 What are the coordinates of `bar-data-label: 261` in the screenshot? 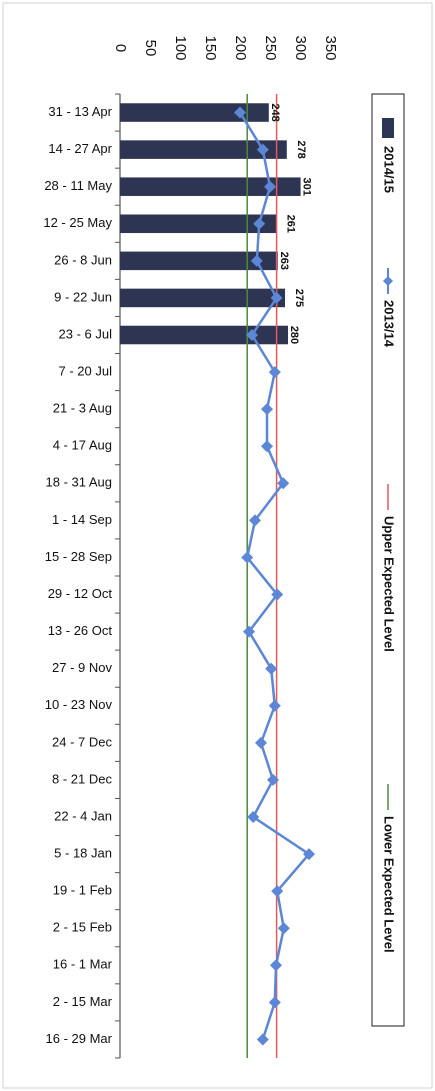 It's located at (291, 224).